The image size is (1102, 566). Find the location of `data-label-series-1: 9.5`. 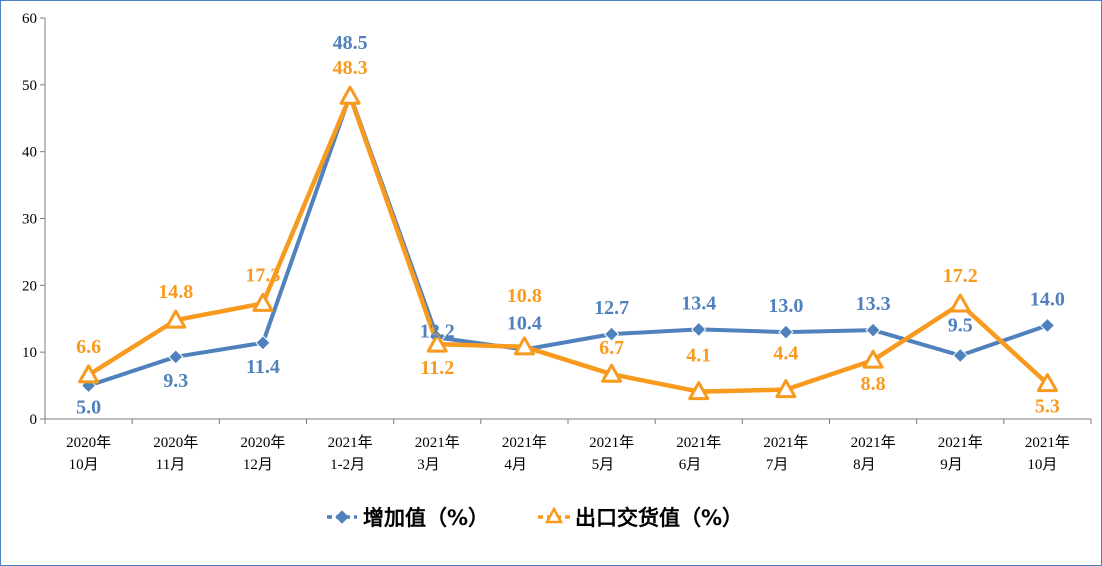

data-label-series-1: 9.5 is located at coordinates (960, 326).